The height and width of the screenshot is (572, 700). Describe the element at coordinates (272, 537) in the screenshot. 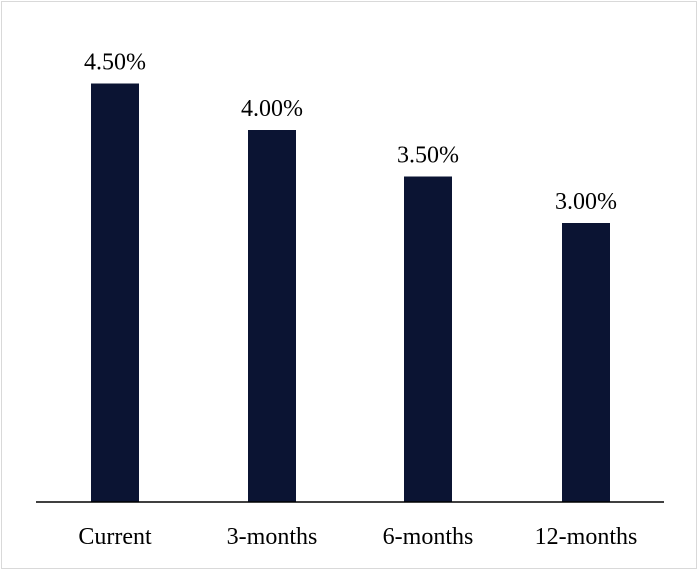

I see `x-tick-label-3-months: 3-months` at that location.